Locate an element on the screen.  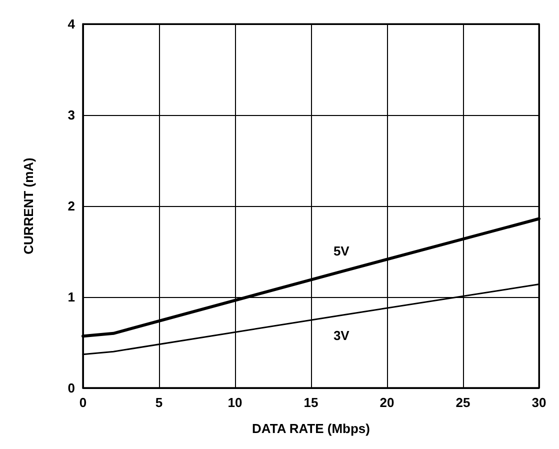
y-tick-label: 2 is located at coordinates (71, 206).